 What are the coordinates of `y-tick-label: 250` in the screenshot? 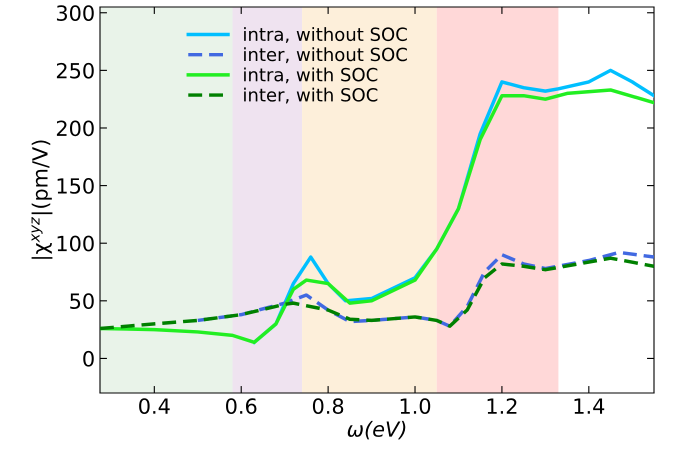 It's located at (75, 70).